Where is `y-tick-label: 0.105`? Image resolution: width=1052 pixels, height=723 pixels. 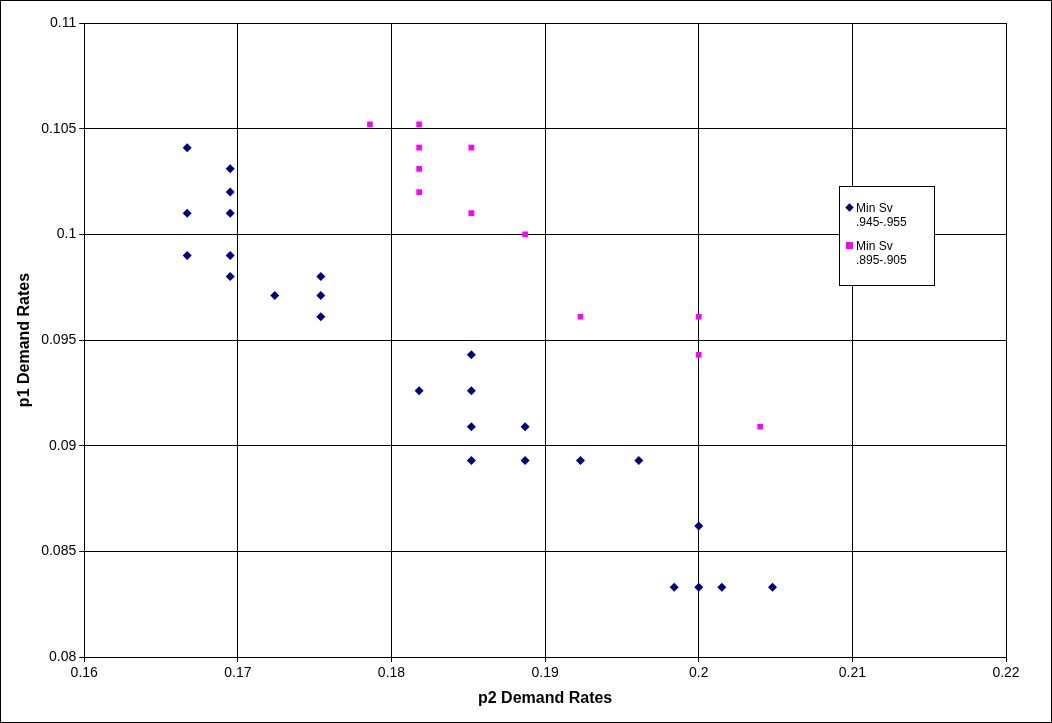 y-tick-label: 0.105 is located at coordinates (59, 127).